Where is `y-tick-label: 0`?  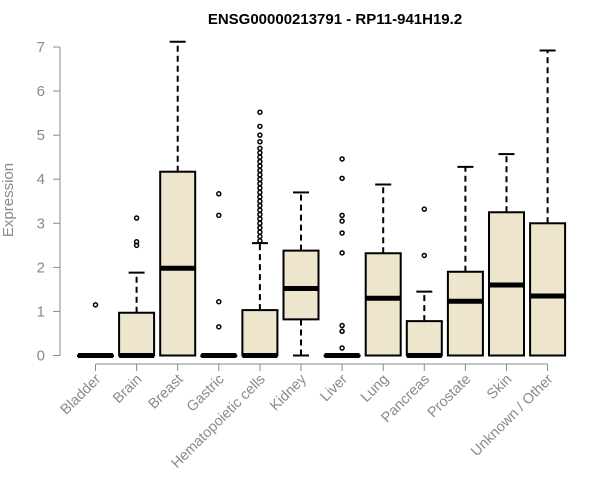 y-tick-label: 0 is located at coordinates (41, 356).